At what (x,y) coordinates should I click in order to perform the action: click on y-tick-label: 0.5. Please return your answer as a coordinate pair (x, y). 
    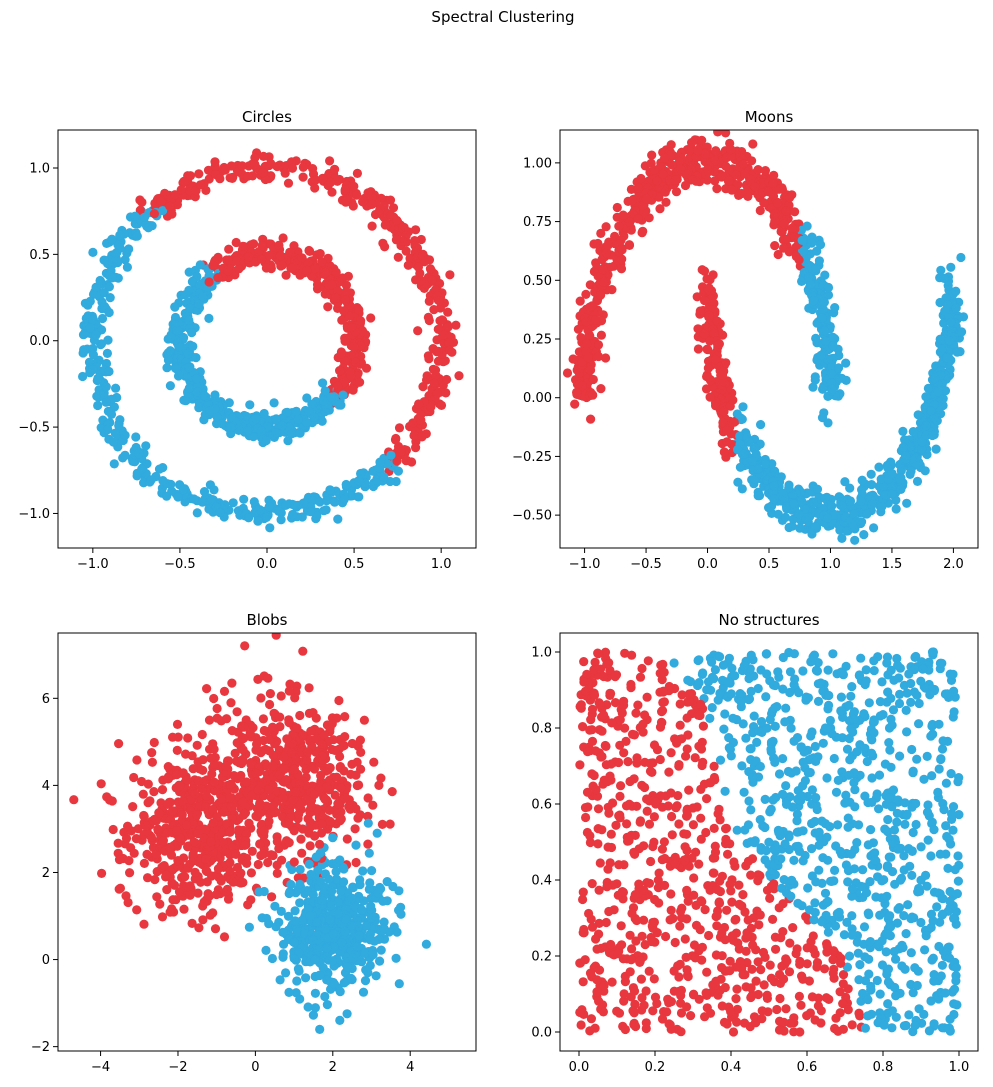
    Looking at the image, I should click on (39, 255).